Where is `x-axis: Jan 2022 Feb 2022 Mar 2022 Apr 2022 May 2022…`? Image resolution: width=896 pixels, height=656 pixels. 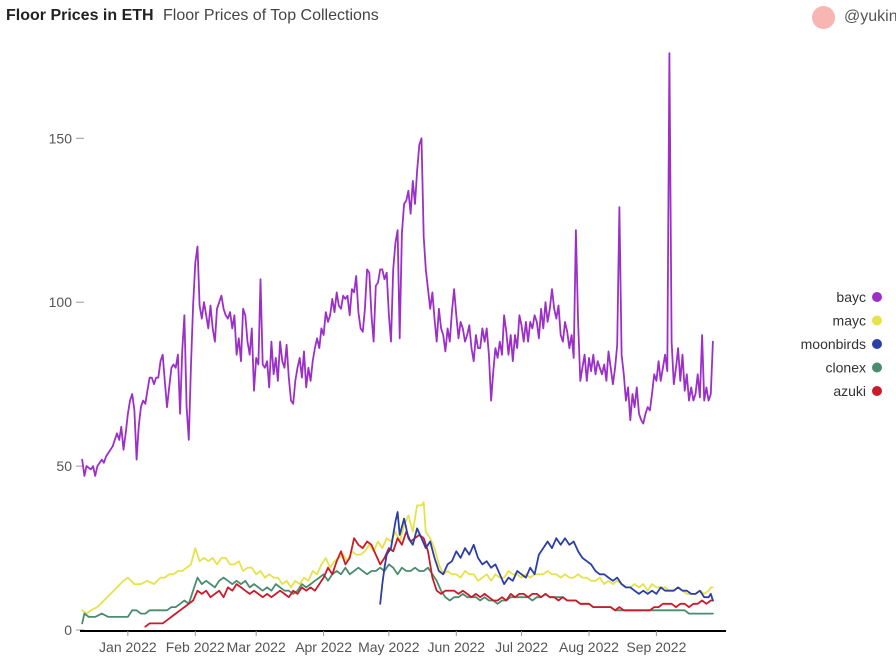
x-axis: Jan 2022 Feb 2022 Mar 2022 Apr 2022 May 2022… is located at coordinates (403, 642).